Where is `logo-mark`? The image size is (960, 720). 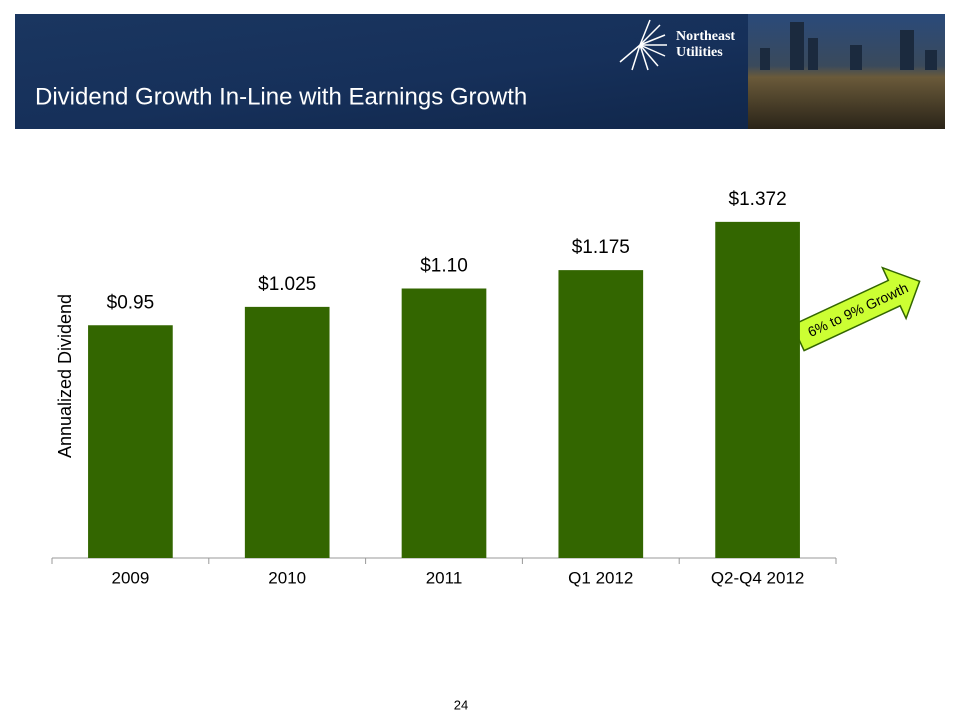
logo-mark is located at coordinates (643, 45).